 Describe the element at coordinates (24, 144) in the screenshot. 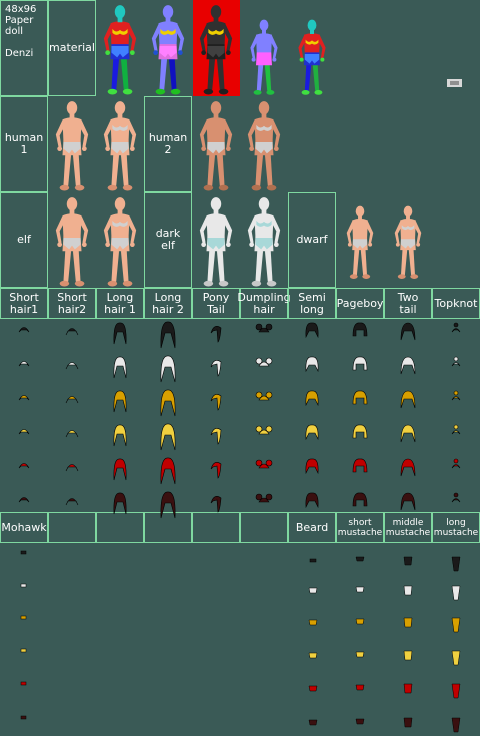

I see `label-human1: human 1` at that location.